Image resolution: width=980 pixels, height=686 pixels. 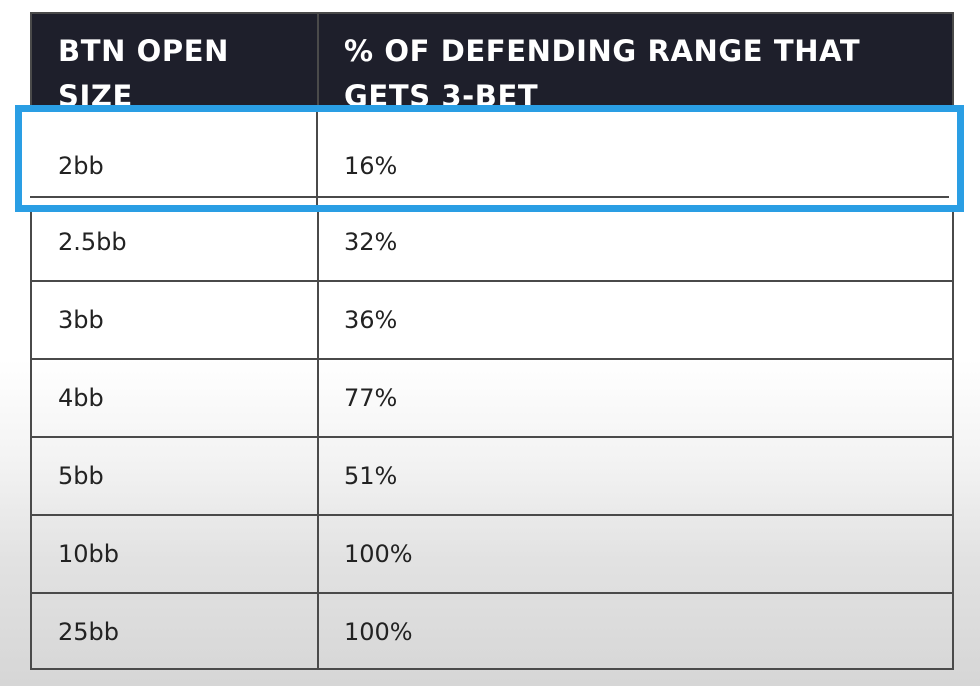 I want to click on percentage-cell: 51%, so click(x=371, y=476).